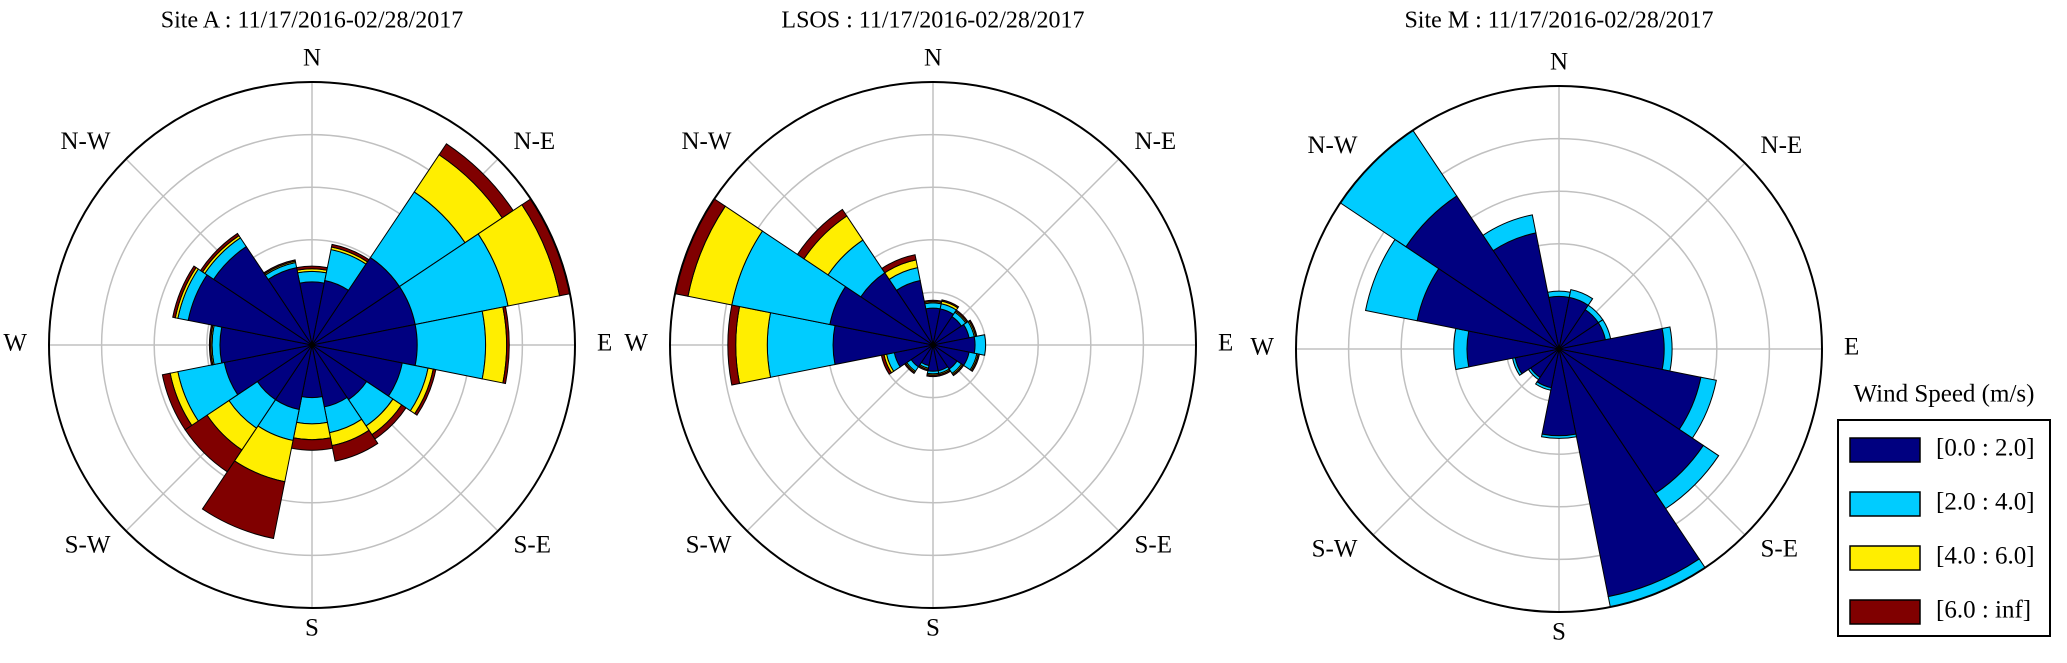  Describe the element at coordinates (1558, 21) in the screenshot. I see `chart-title: Site M : 11/17/2016-02/28/2017` at that location.